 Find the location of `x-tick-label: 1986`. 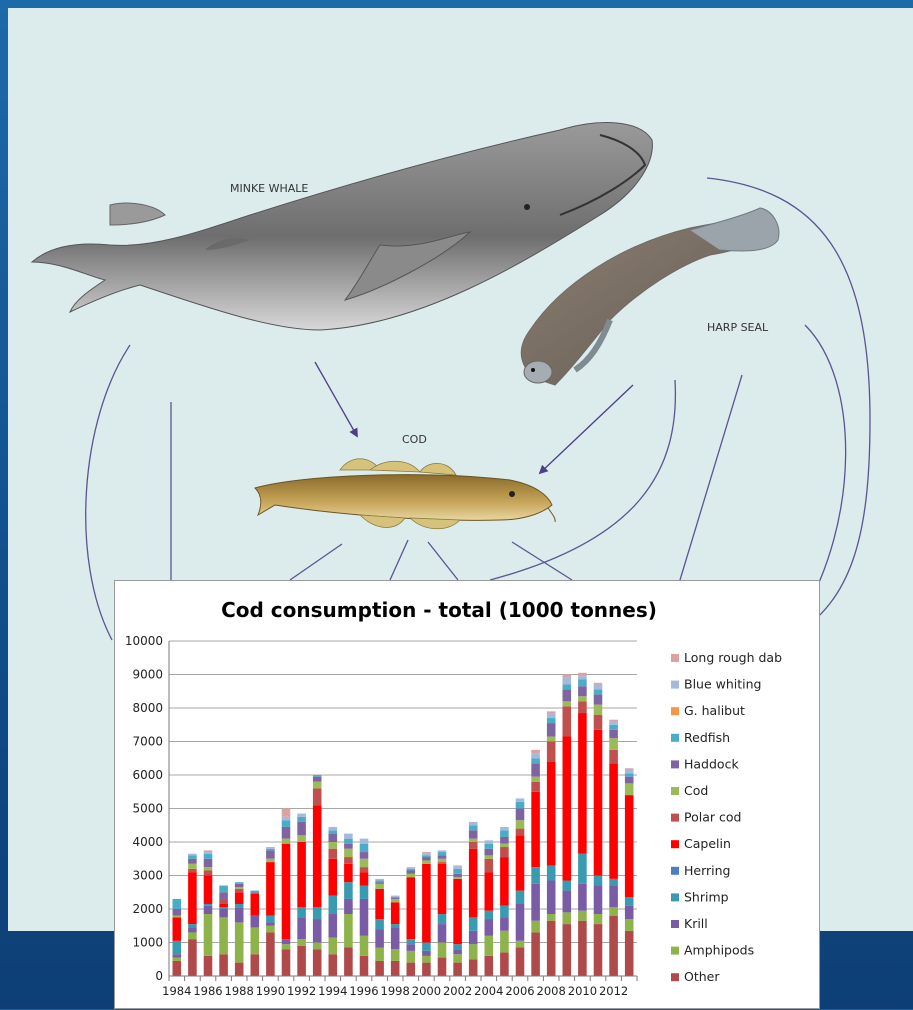

x-tick-label: 1986 is located at coordinates (207, 991).